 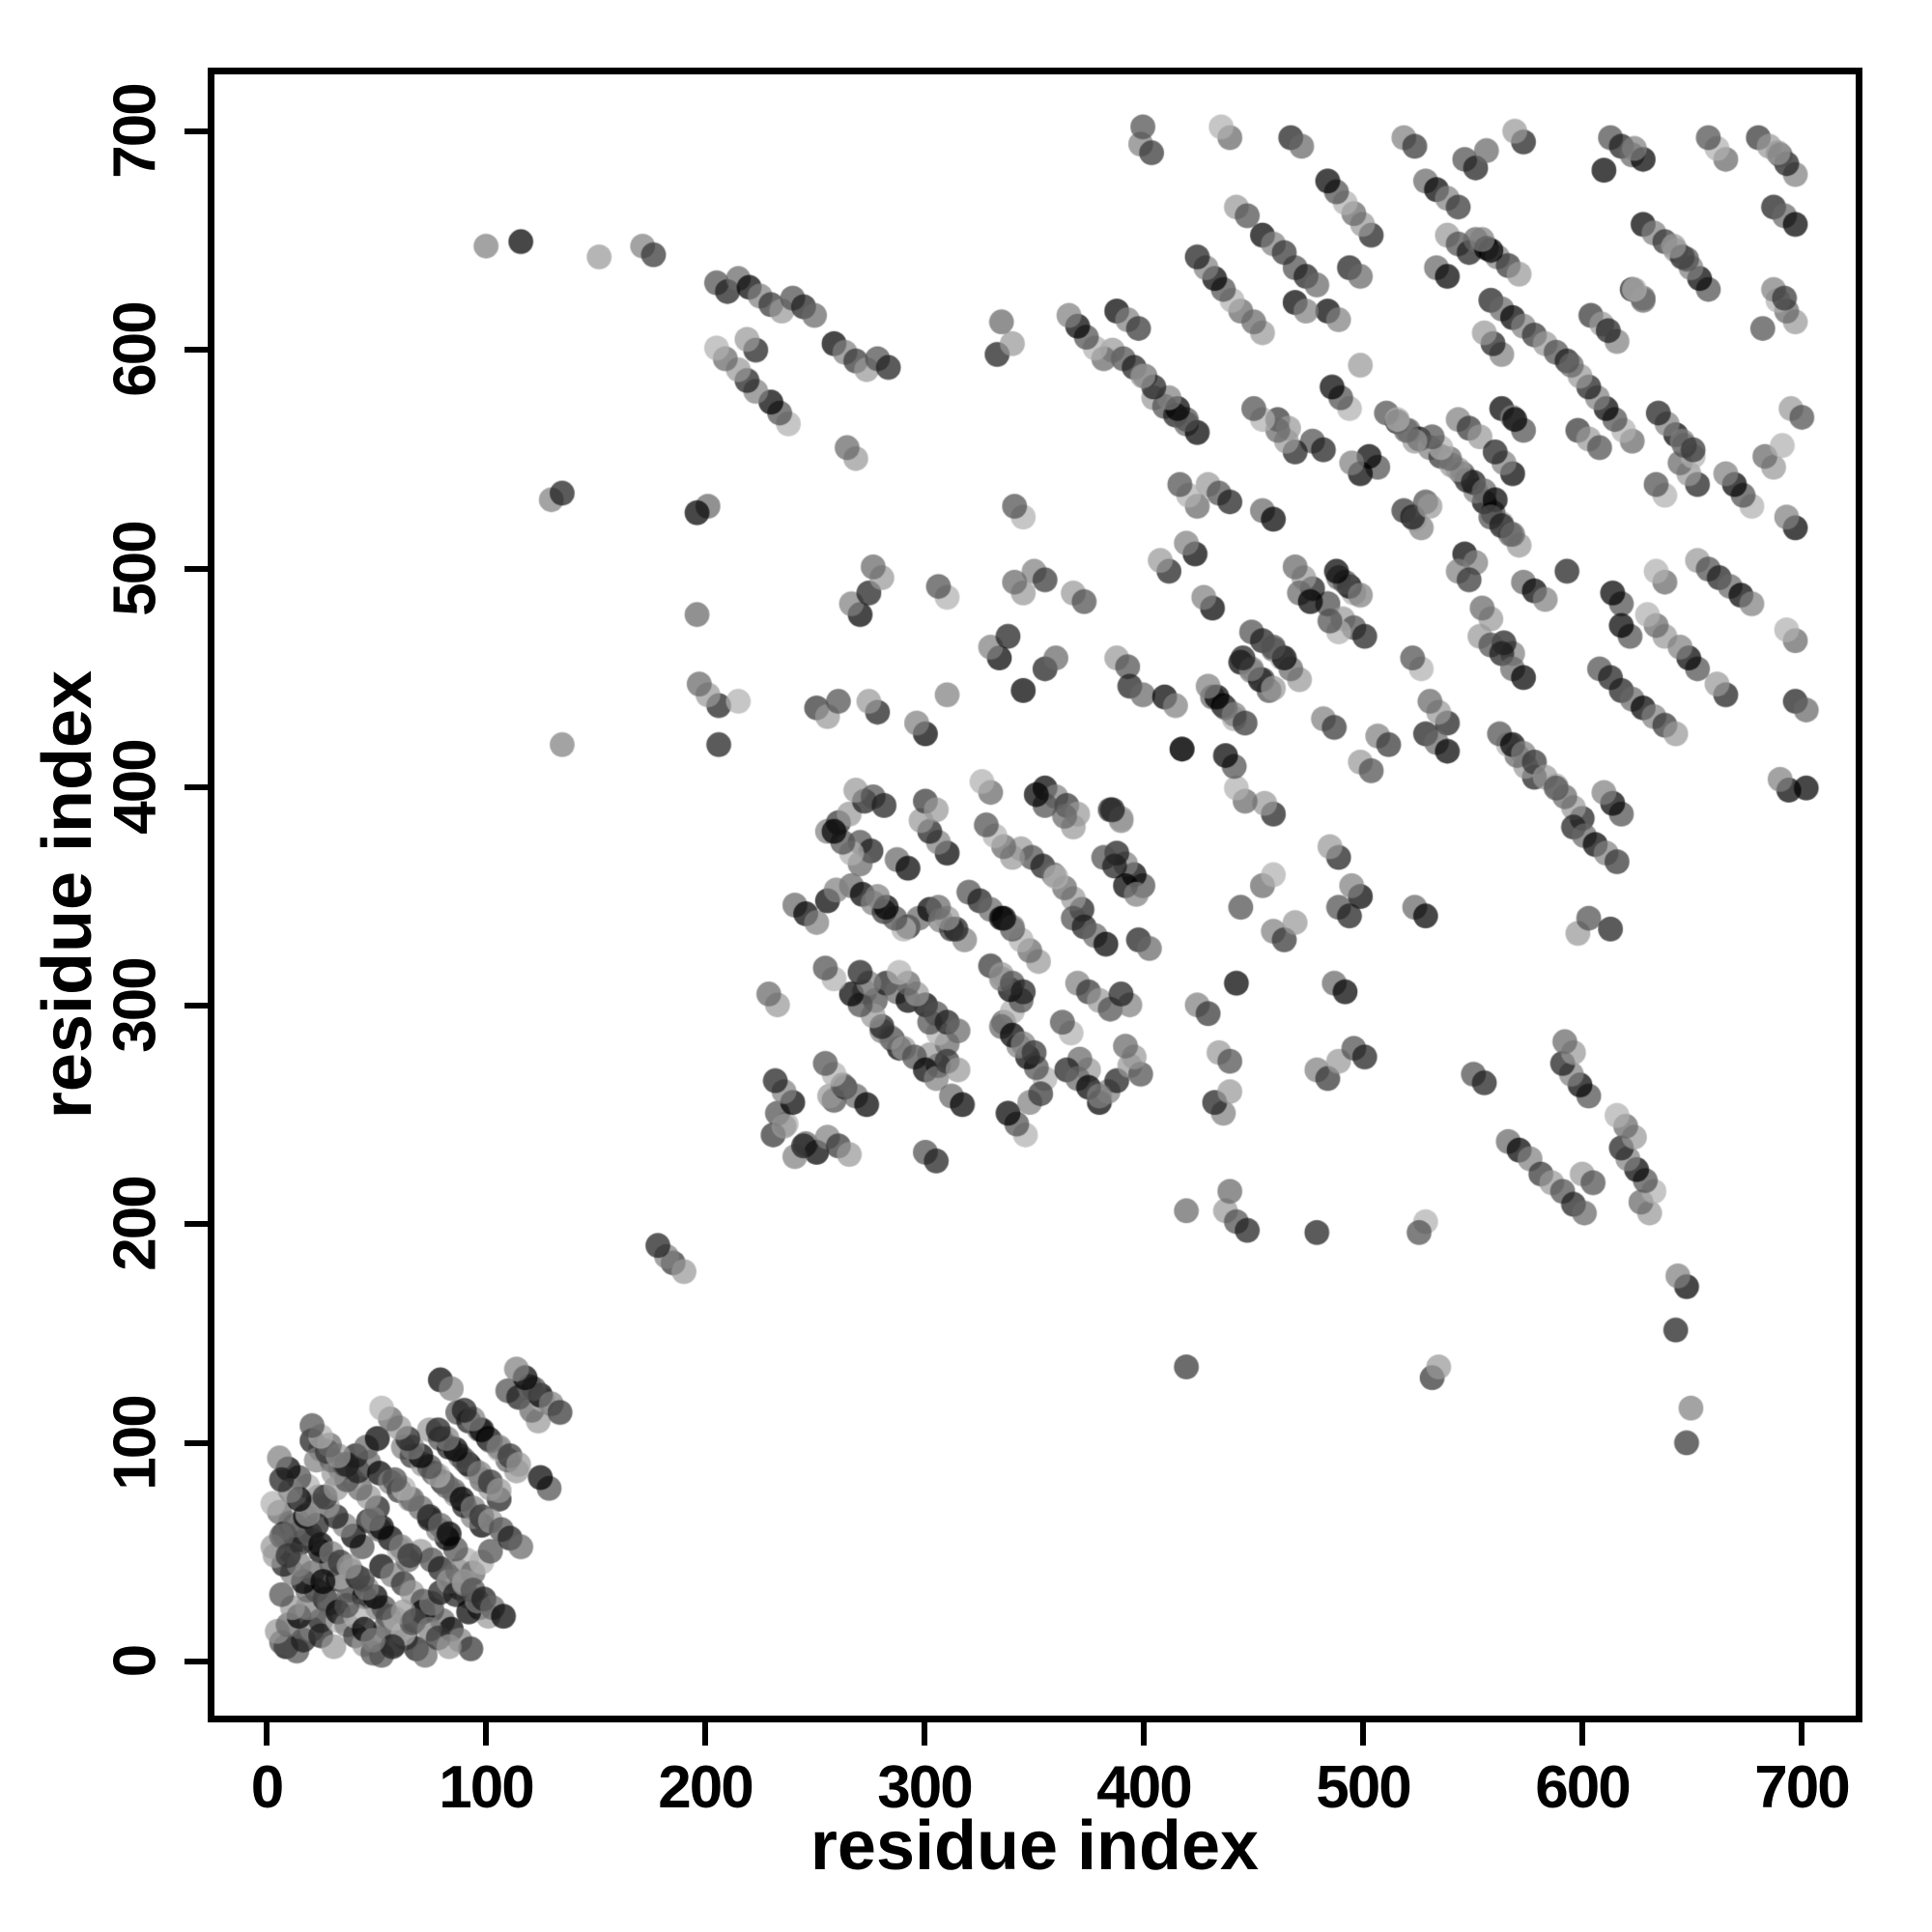 What do you see at coordinates (705, 1787) in the screenshot?
I see `x-tick-label: 200` at bounding box center [705, 1787].